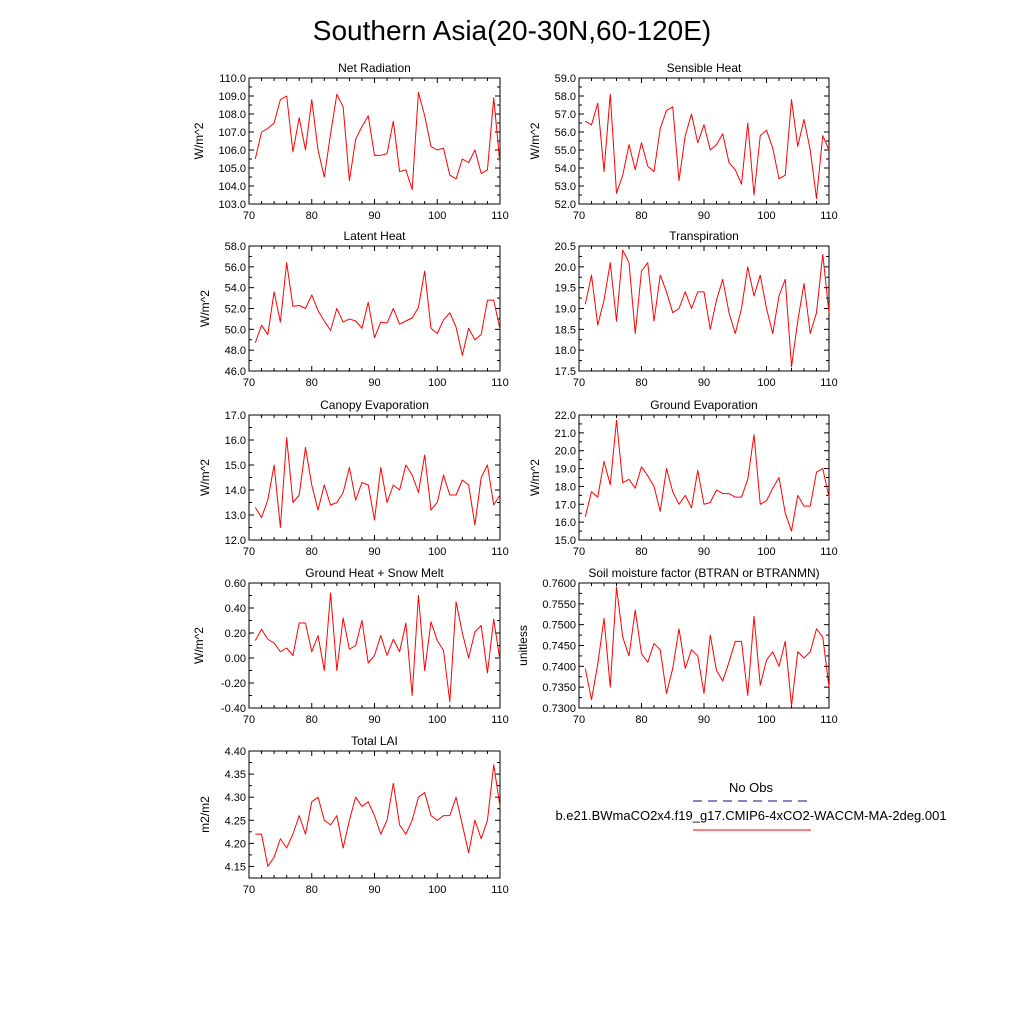  I want to click on series-line-sensible-heat, so click(707, 146).